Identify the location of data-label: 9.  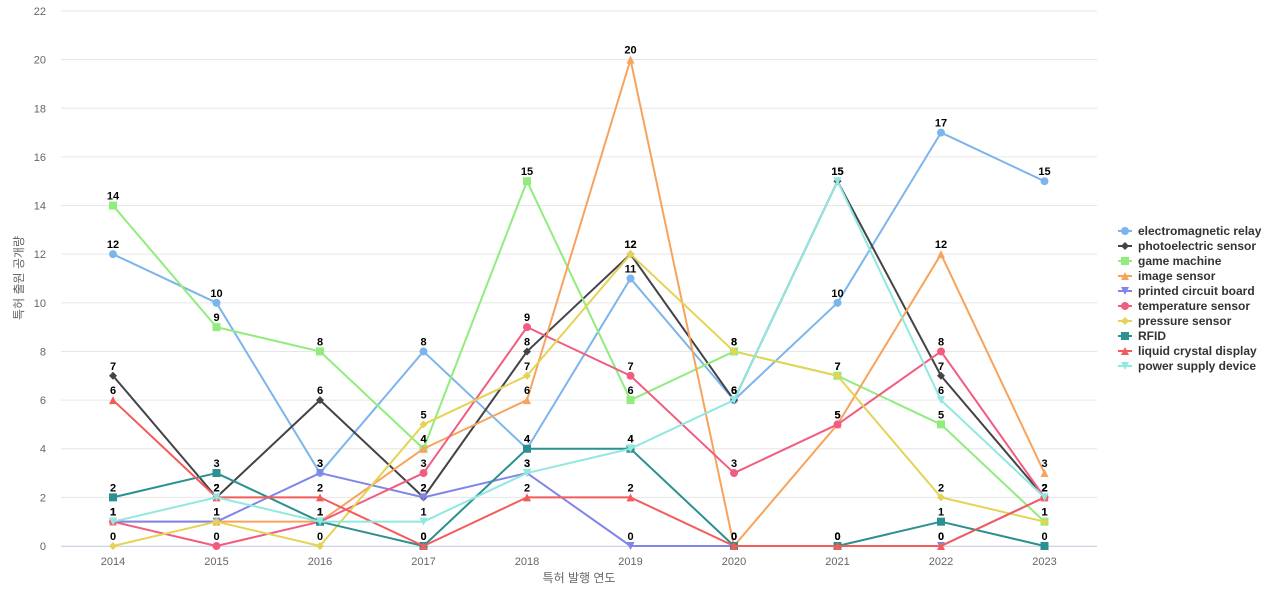
(527, 318).